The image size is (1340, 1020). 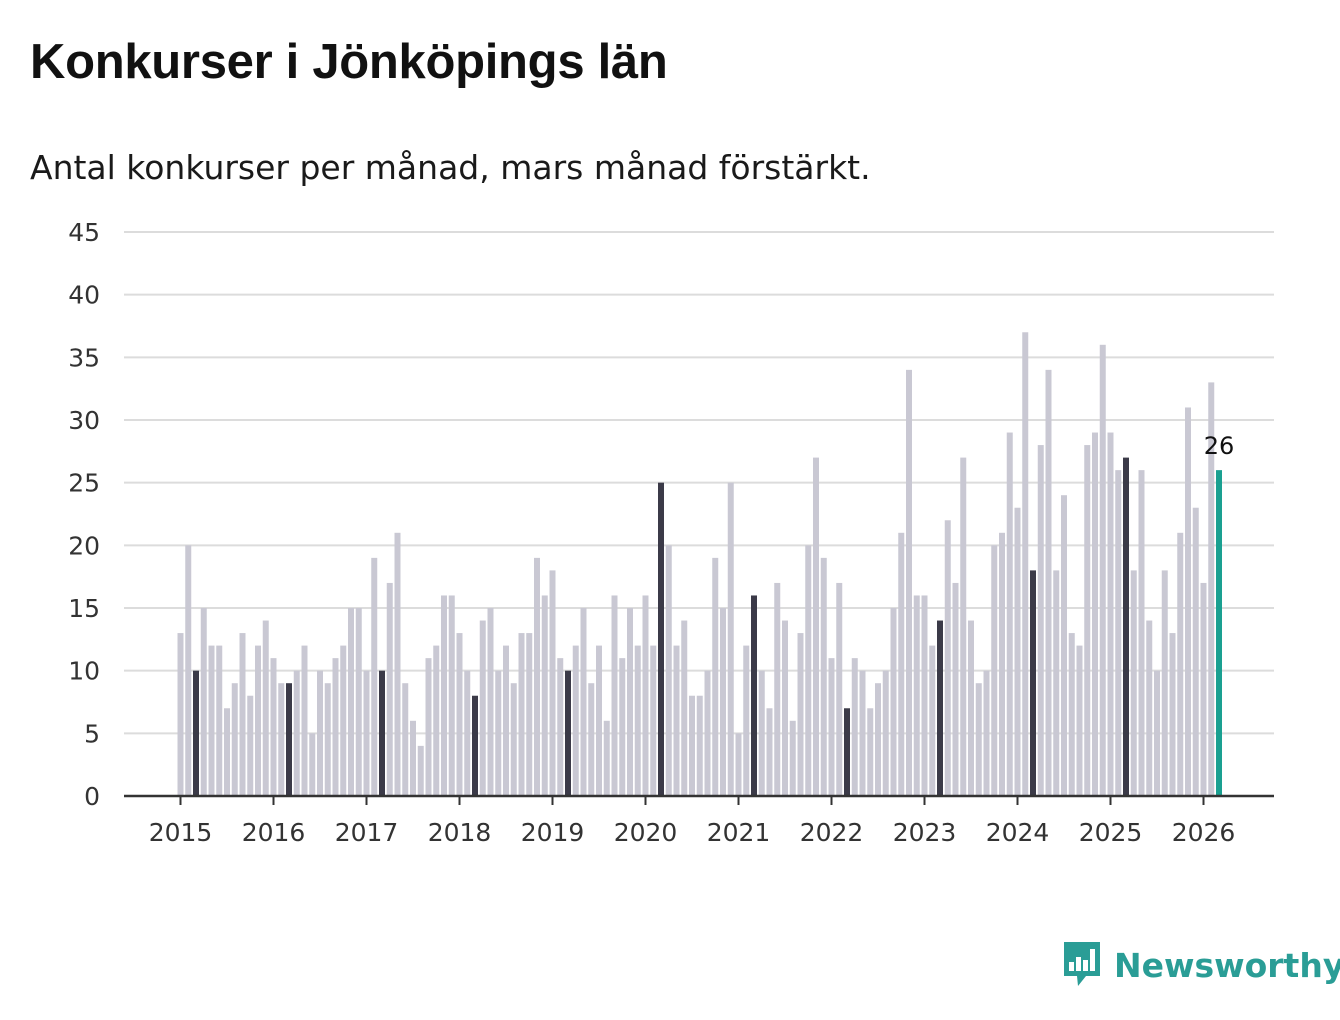 I want to click on x-tick-label: 2018, so click(x=460, y=832).